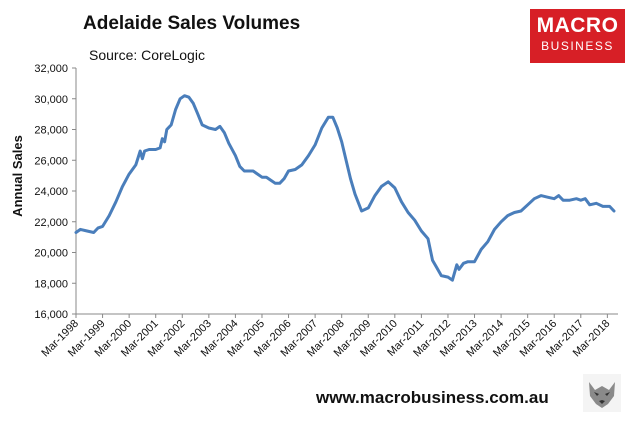 Image resolution: width=636 pixels, height=421 pixels. What do you see at coordinates (602, 393) in the screenshot?
I see `wolf-logo-icon` at bounding box center [602, 393].